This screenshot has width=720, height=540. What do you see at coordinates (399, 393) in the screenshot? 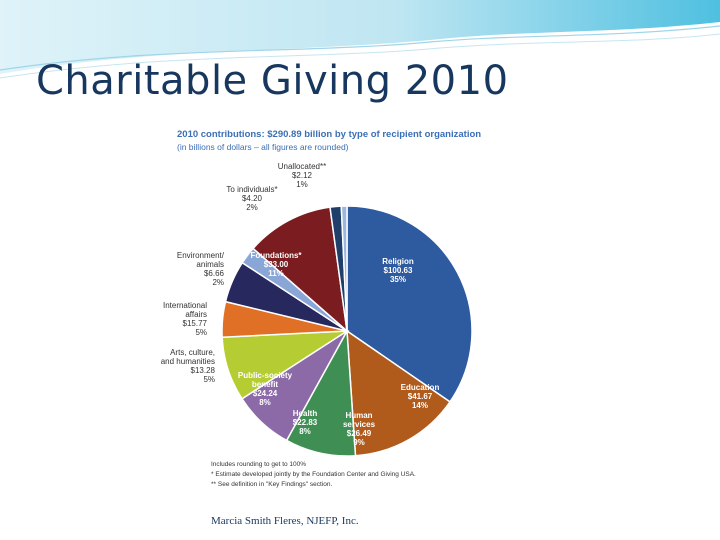
I see `pie-slice-education` at bounding box center [399, 393].